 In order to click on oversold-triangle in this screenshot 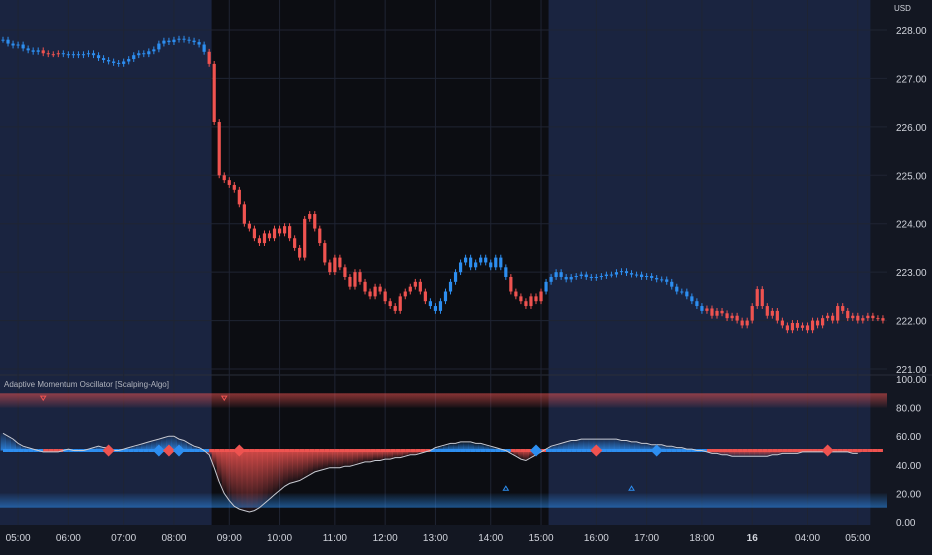, I will do `click(506, 488)`.